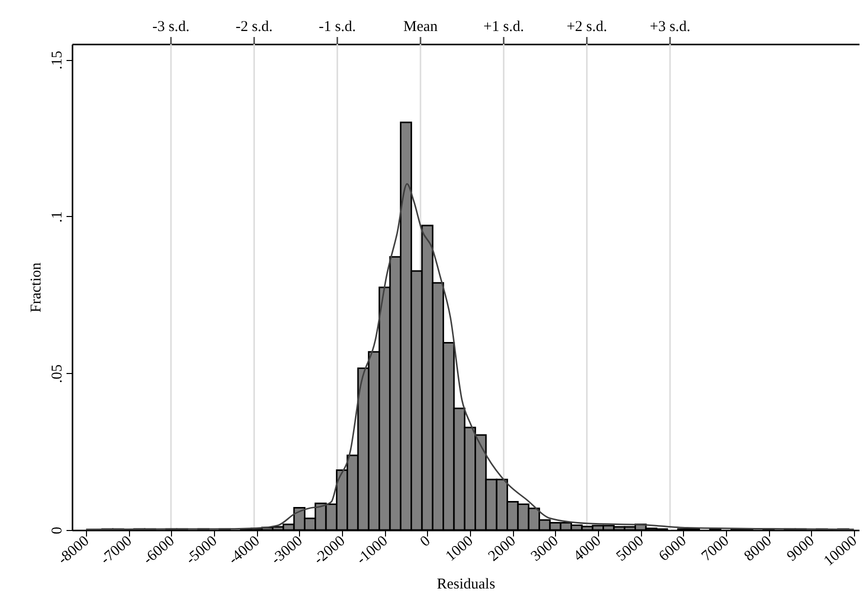 The height and width of the screenshot is (613, 865). I want to click on x-tick-label: 8000, so click(758, 549).